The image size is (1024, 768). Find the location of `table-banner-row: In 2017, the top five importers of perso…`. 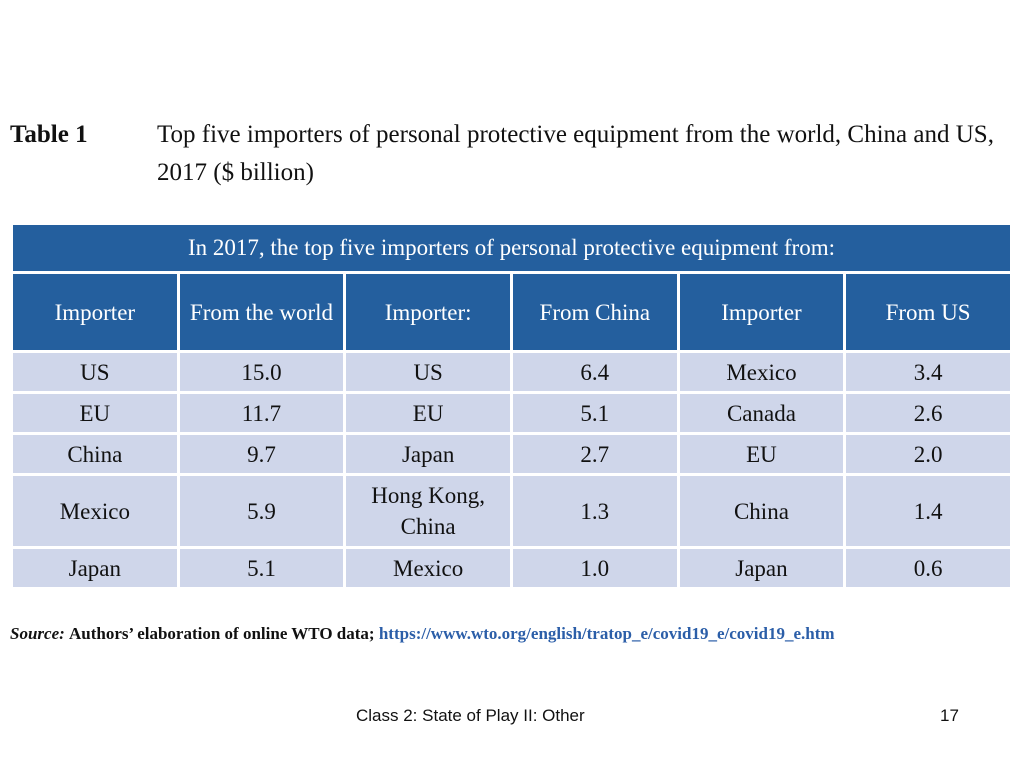

table-banner-row: In 2017, the top five importers of perso… is located at coordinates (511, 248).